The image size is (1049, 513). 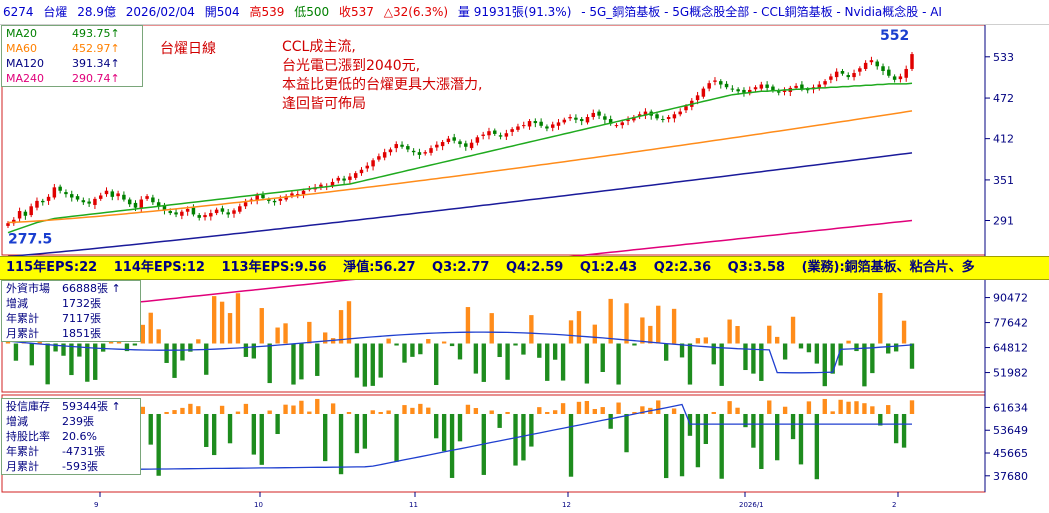 I want to click on eps-item: Q1:2.43, so click(x=608, y=267).